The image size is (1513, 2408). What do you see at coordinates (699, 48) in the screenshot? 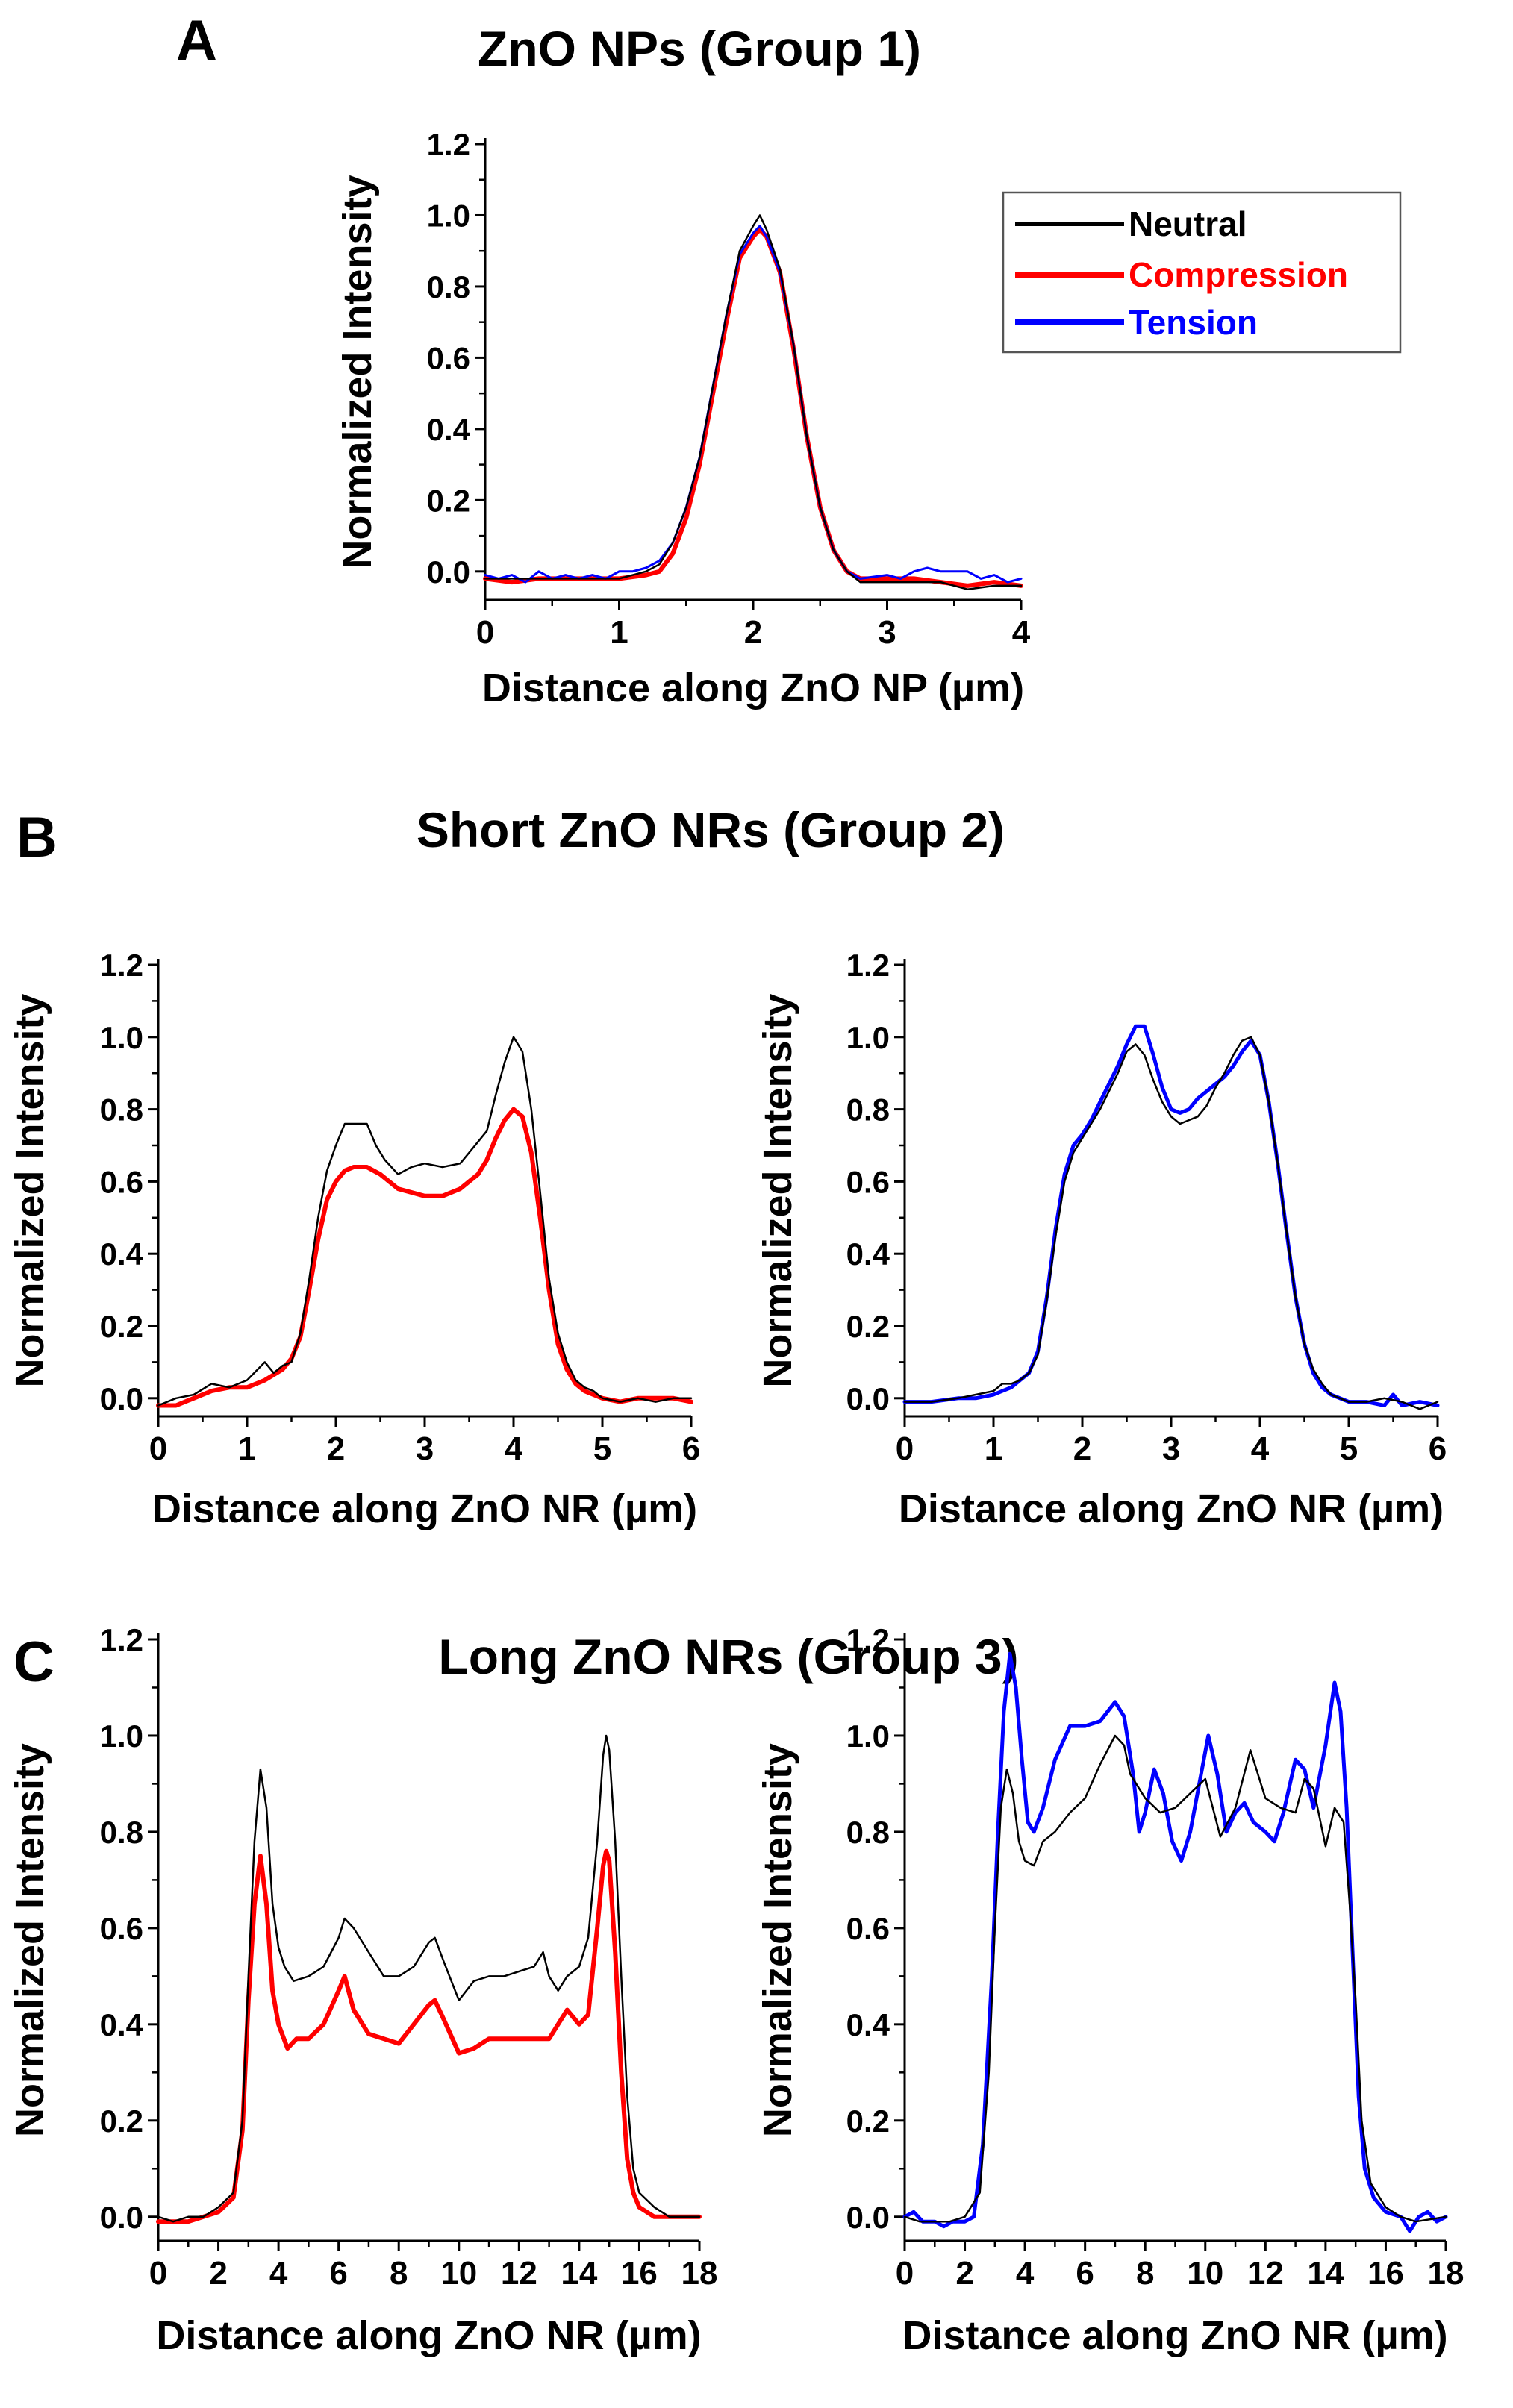
I see `panel-title-a: ZnO NPs (Group 1)` at bounding box center [699, 48].